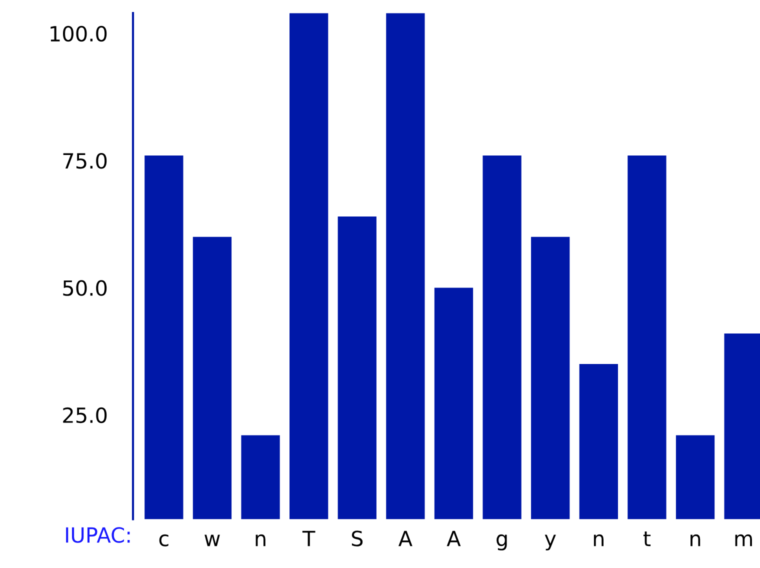 The image size is (760, 568). What do you see at coordinates (647, 538) in the screenshot?
I see `x-tick-label: t` at bounding box center [647, 538].